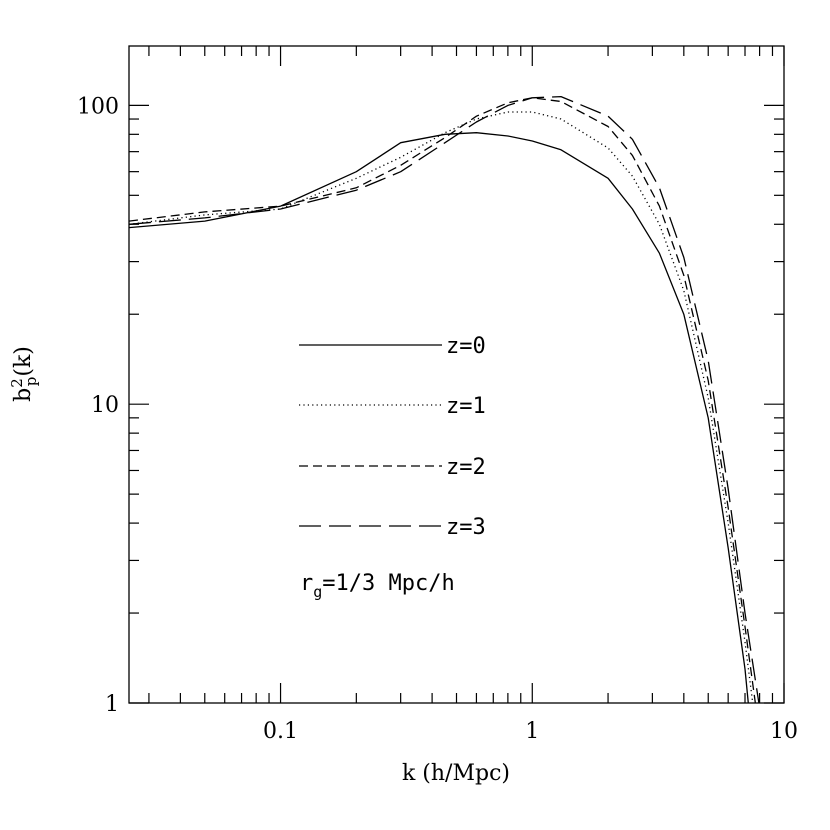 The image size is (830, 830). Describe the element at coordinates (466, 406) in the screenshot. I see `legend-label-z1: z=1` at that location.